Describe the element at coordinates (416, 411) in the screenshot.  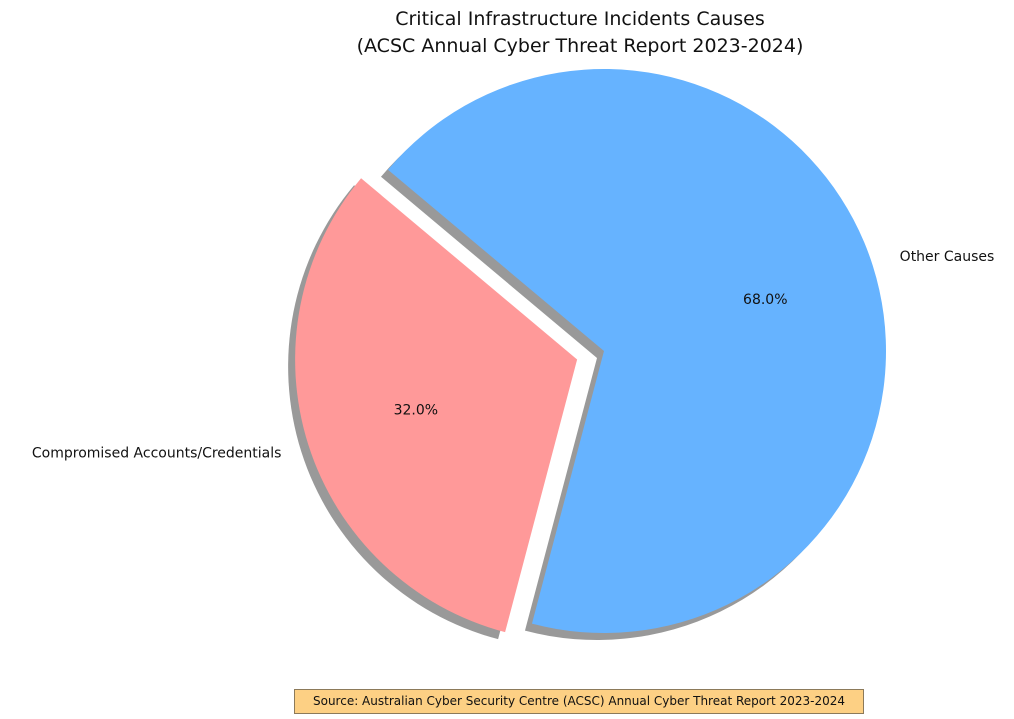
I see `value-label: 32.0%` at that location.